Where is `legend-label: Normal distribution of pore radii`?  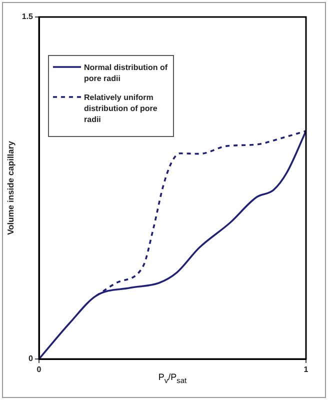
legend-label: Normal distribution of pore radii is located at coordinates (126, 73).